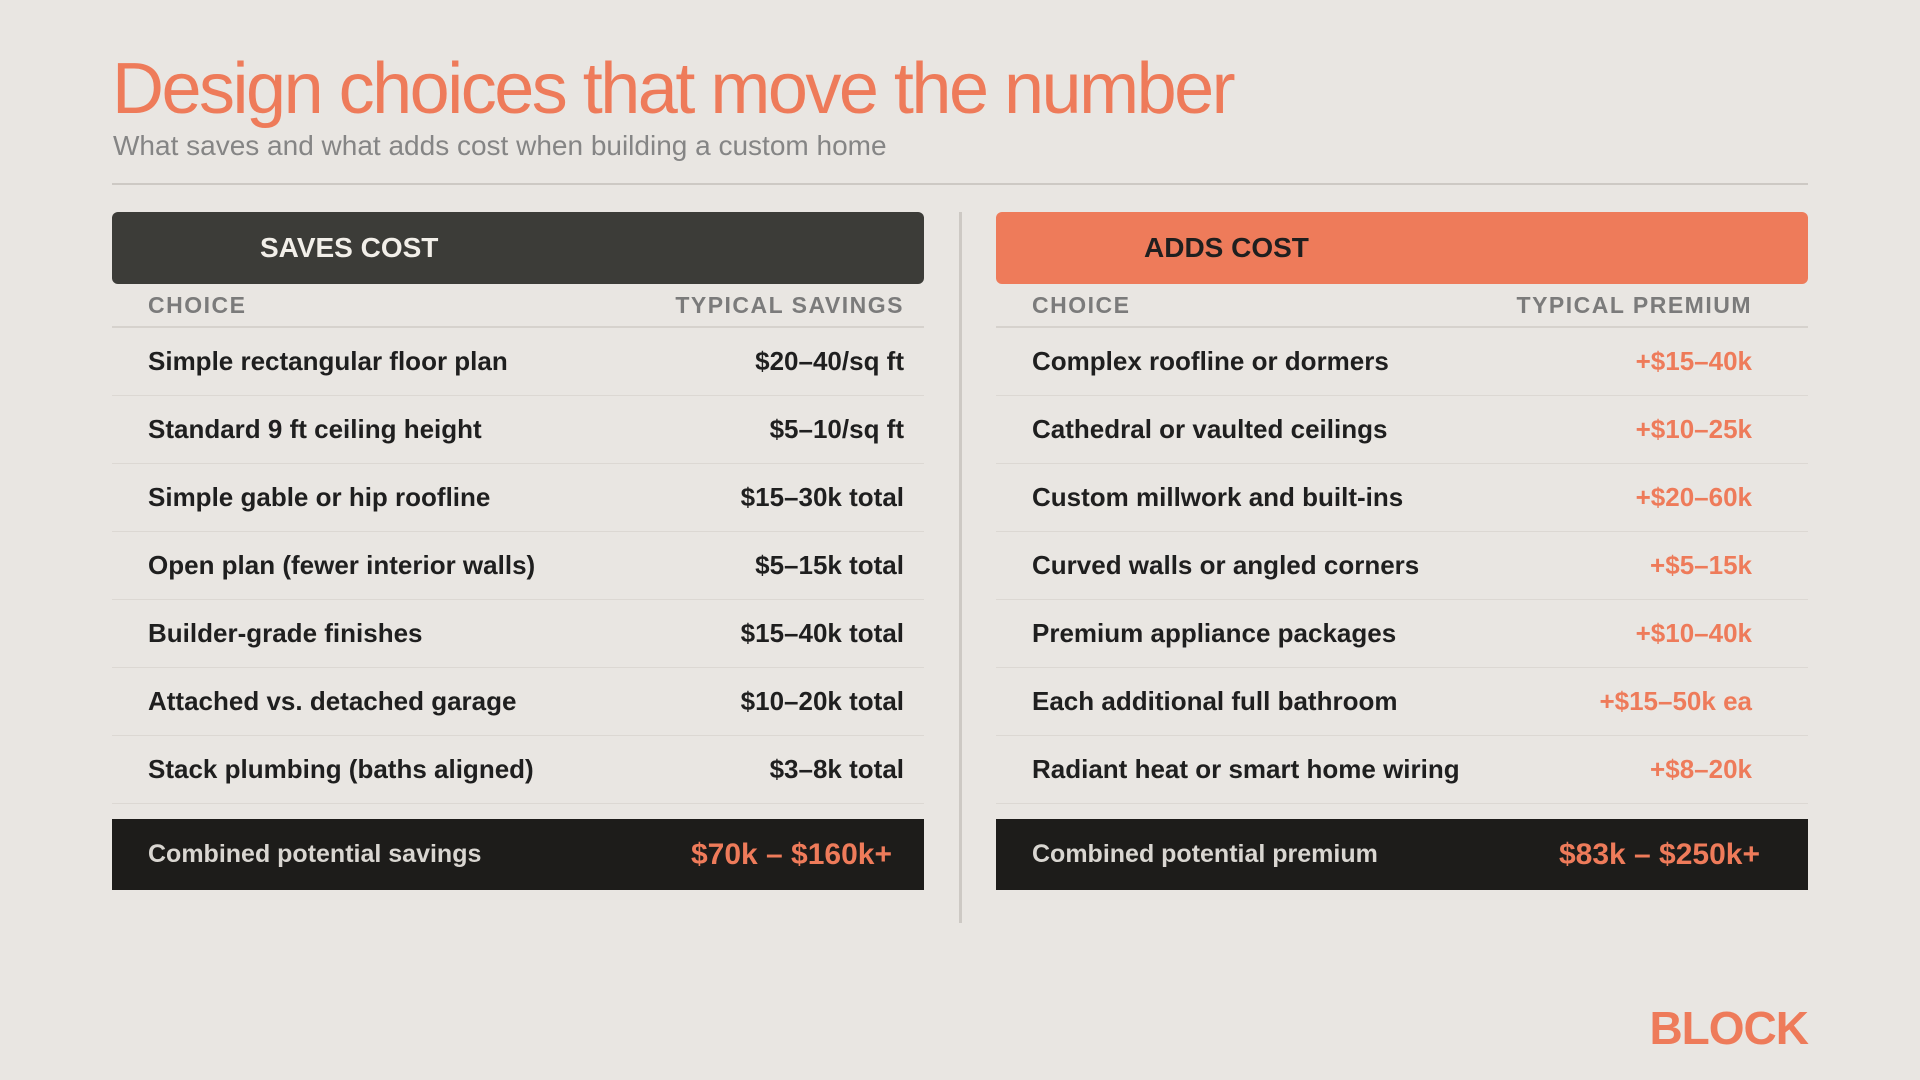 Image resolution: width=1920 pixels, height=1080 pixels. What do you see at coordinates (822, 497) in the screenshot?
I see `row-value: $15–30k total` at bounding box center [822, 497].